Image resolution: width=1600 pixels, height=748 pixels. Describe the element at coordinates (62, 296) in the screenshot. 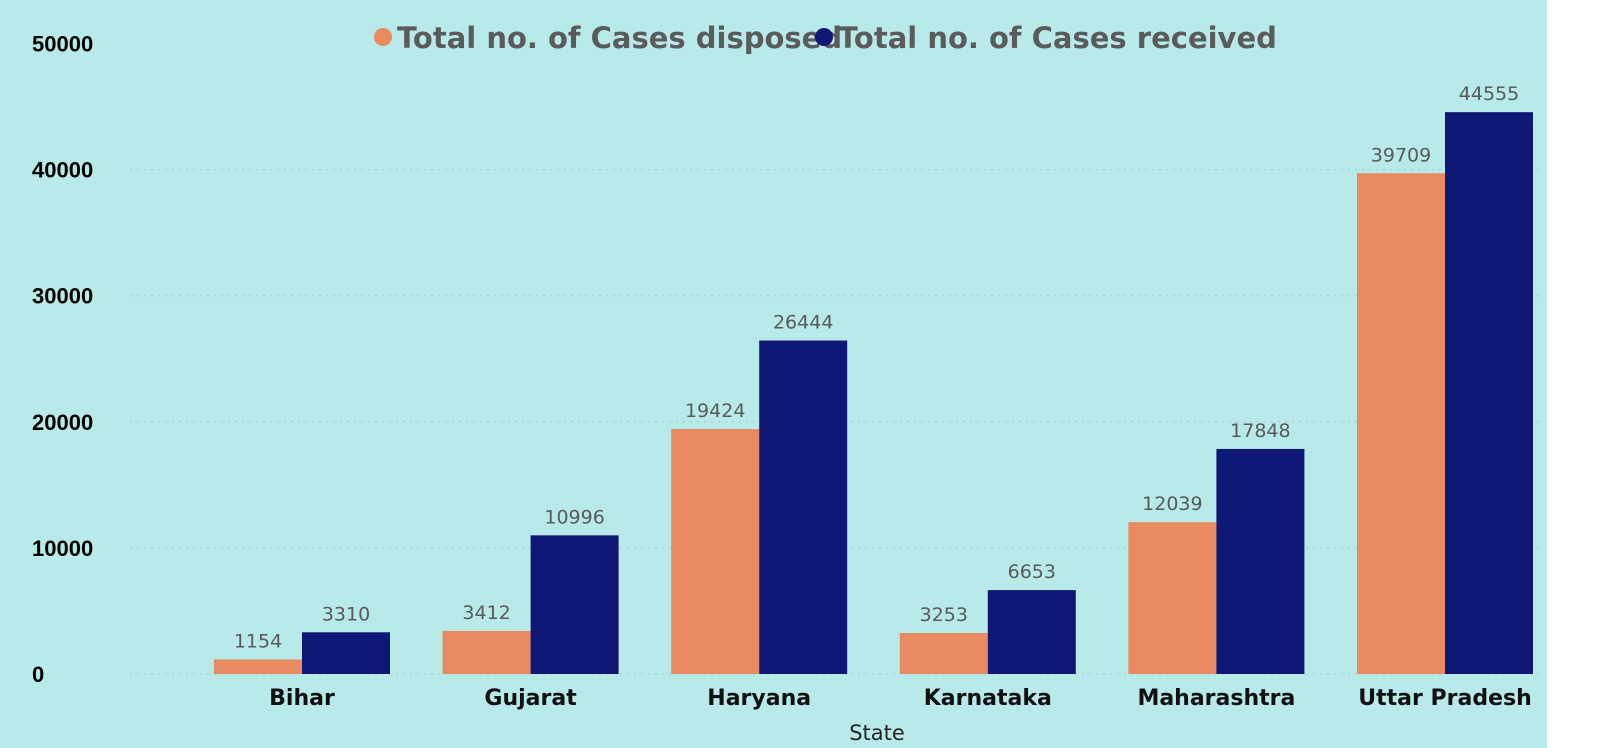

I see `y-tick-label-30000: 30000` at that location.